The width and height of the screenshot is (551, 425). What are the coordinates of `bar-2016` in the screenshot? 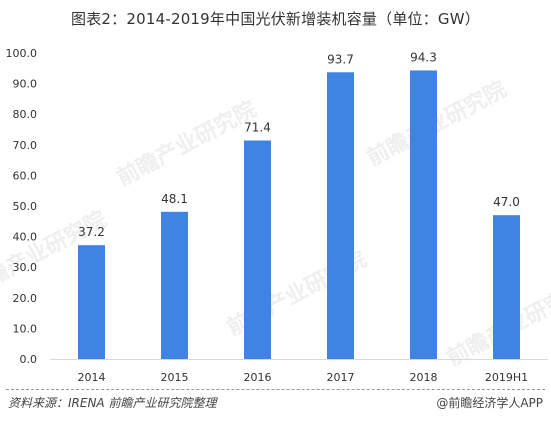 It's located at (257, 249).